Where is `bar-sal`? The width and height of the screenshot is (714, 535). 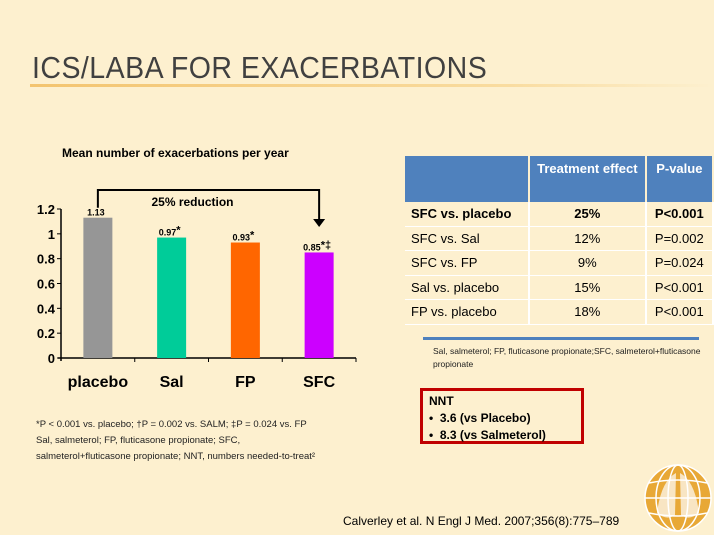 bar-sal is located at coordinates (172, 297).